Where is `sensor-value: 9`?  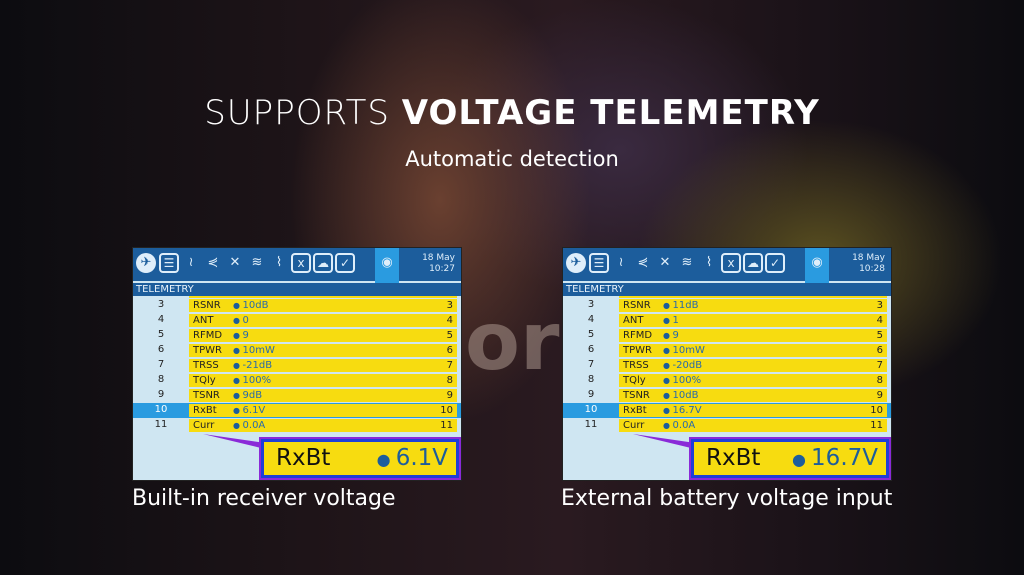
sensor-value: 9 is located at coordinates (241, 335).